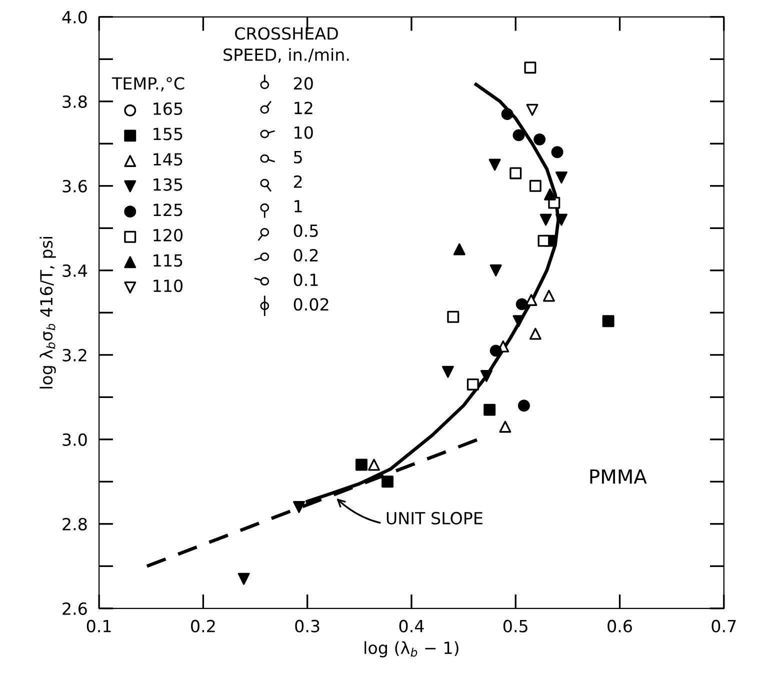  I want to click on x-tick-label: 0.6, so click(620, 626).